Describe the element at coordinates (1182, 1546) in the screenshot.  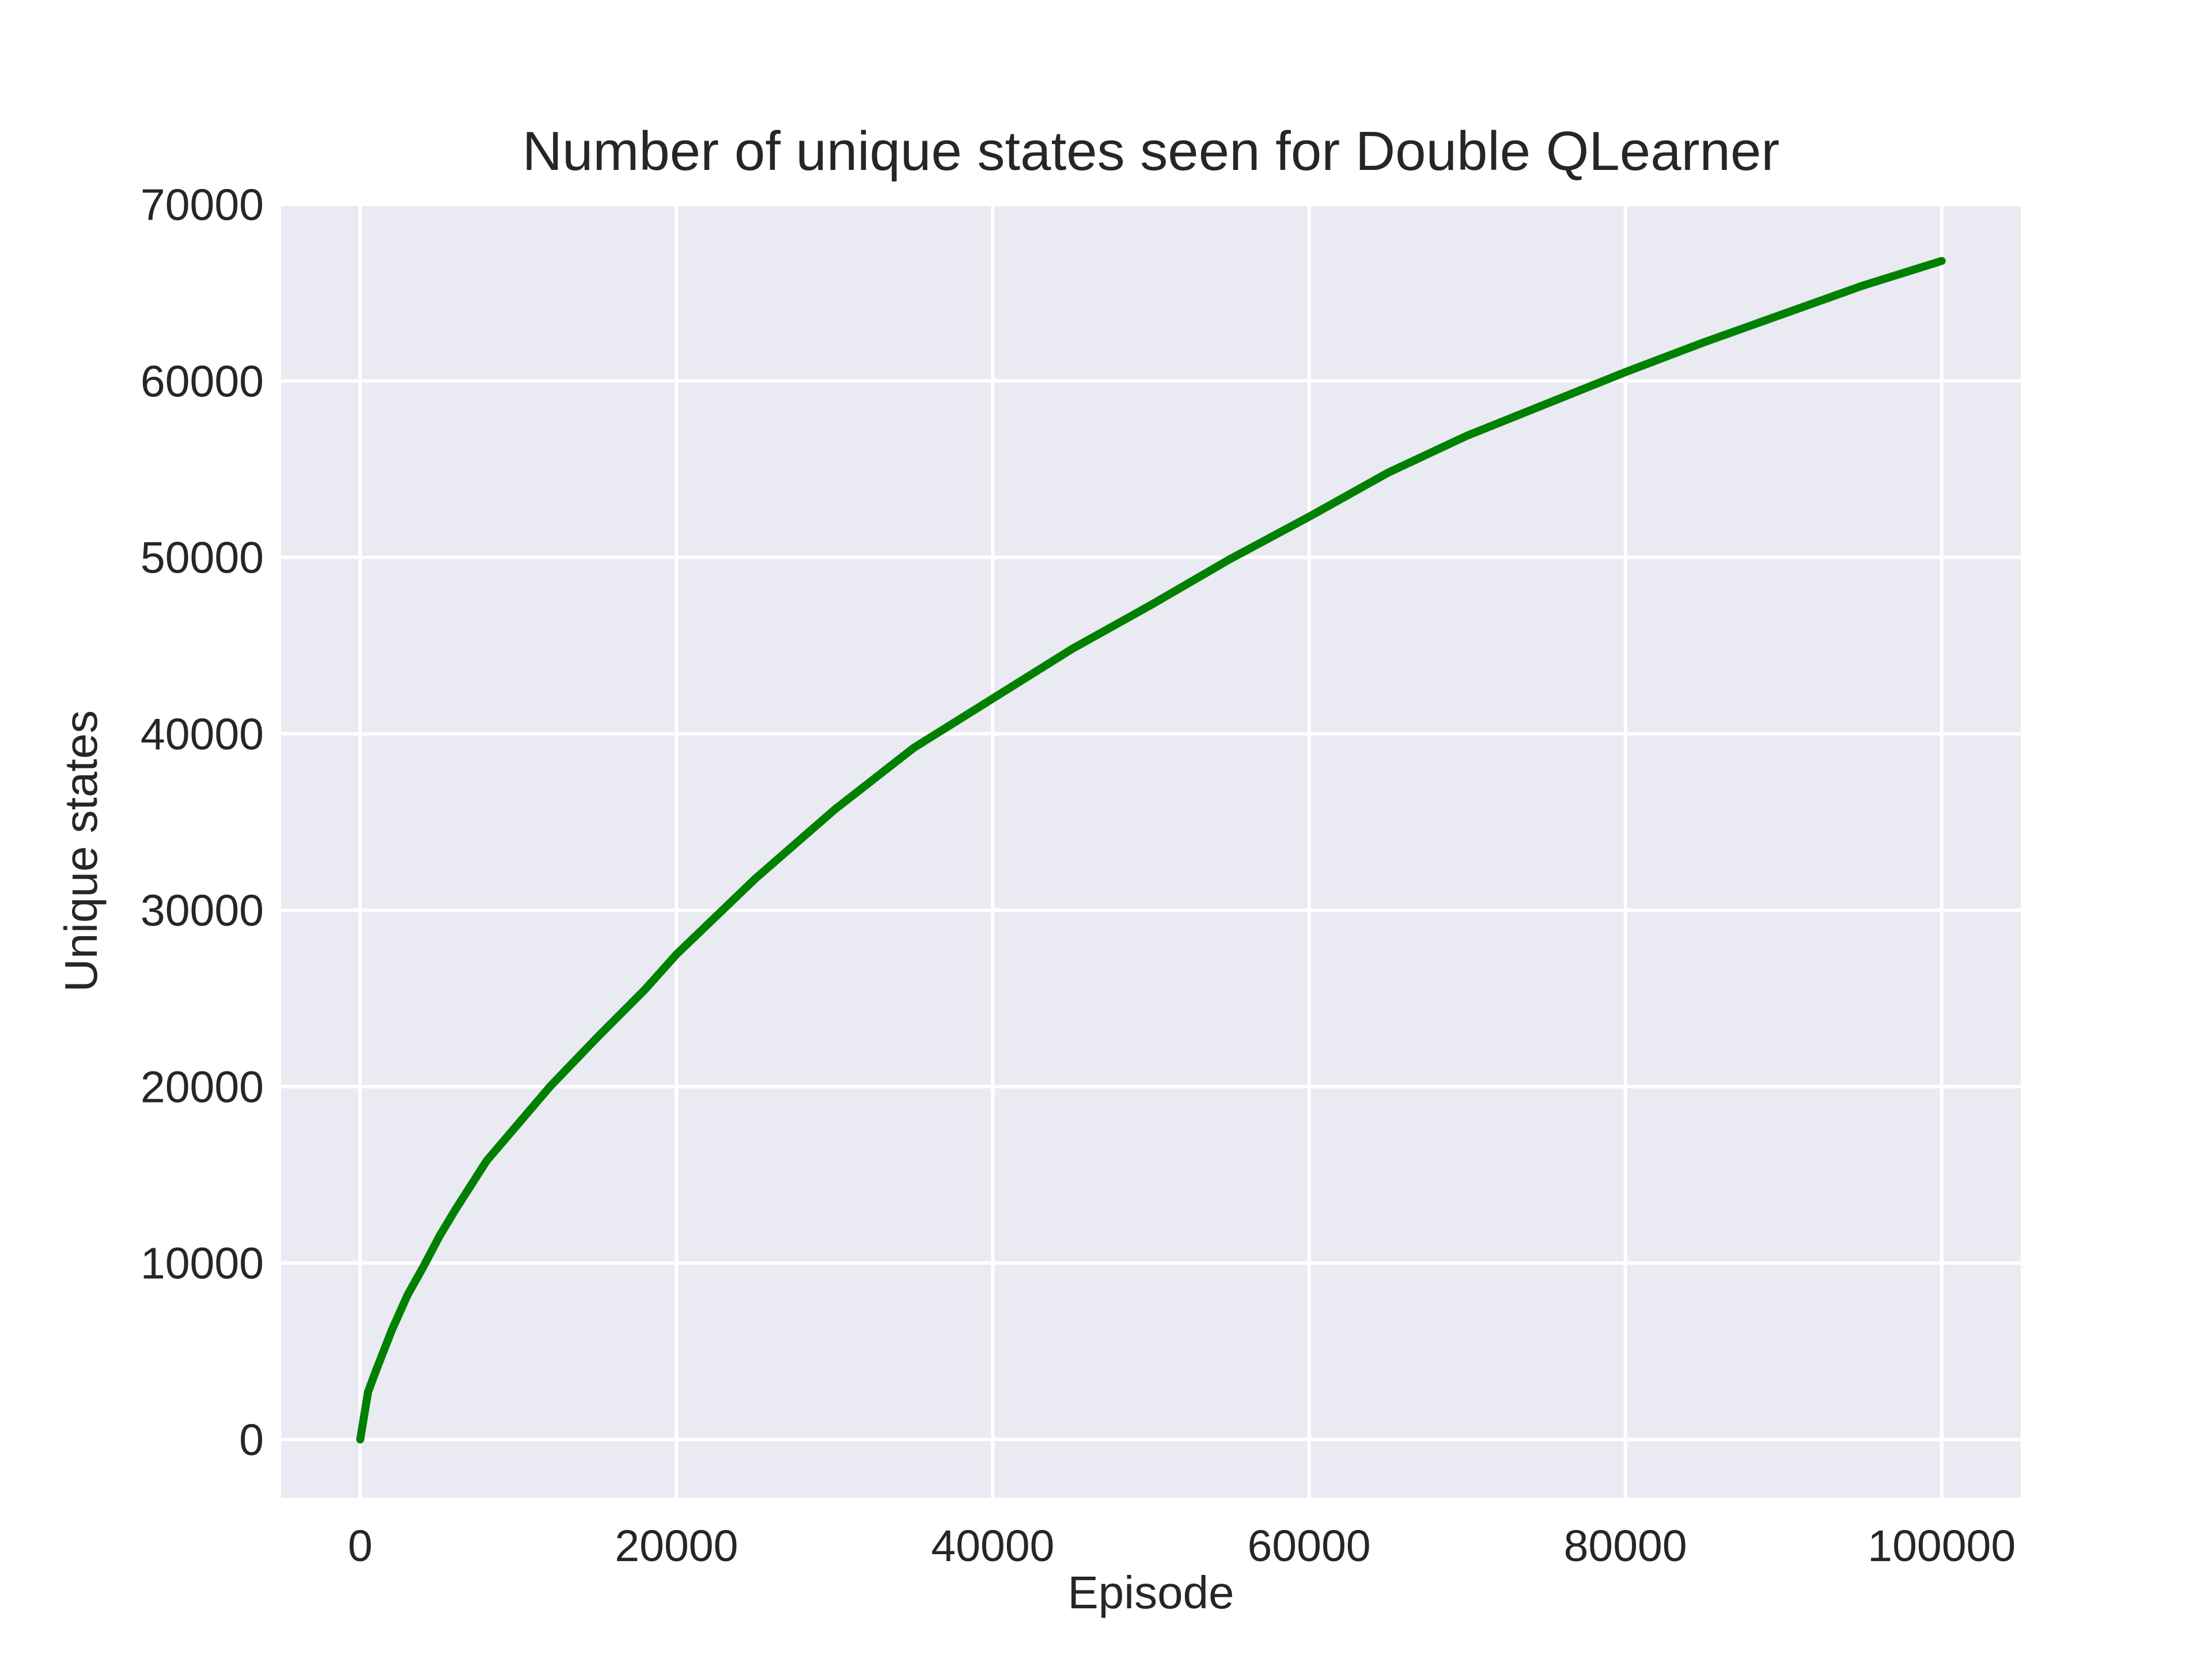
I see `x-tick-labels: 0 20000 40000 60000 80000 100000` at that location.